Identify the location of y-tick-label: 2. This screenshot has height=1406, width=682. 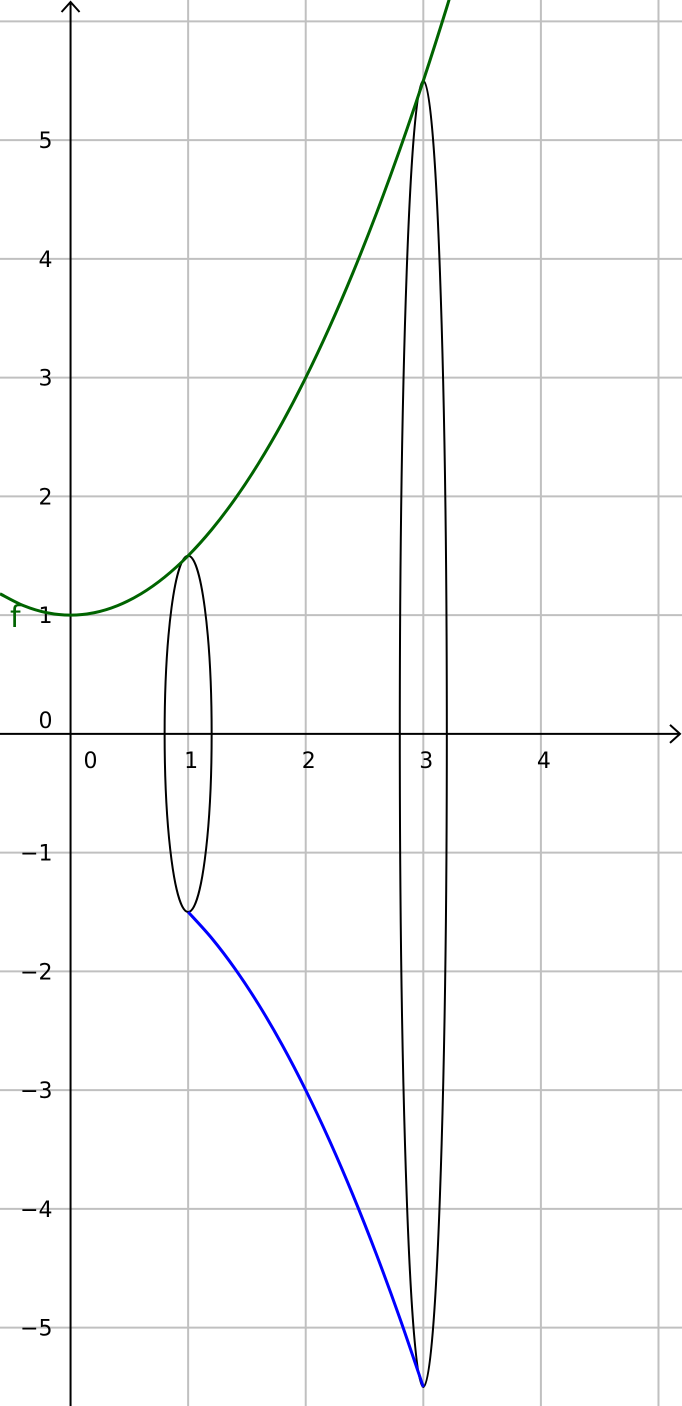
(46, 497).